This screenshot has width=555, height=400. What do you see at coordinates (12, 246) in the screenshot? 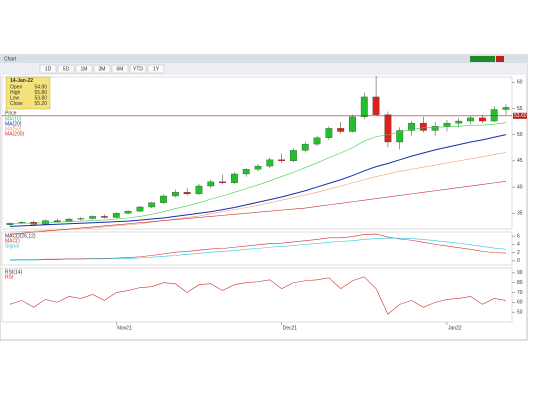
I see `legend-entry: Signal` at bounding box center [12, 246].